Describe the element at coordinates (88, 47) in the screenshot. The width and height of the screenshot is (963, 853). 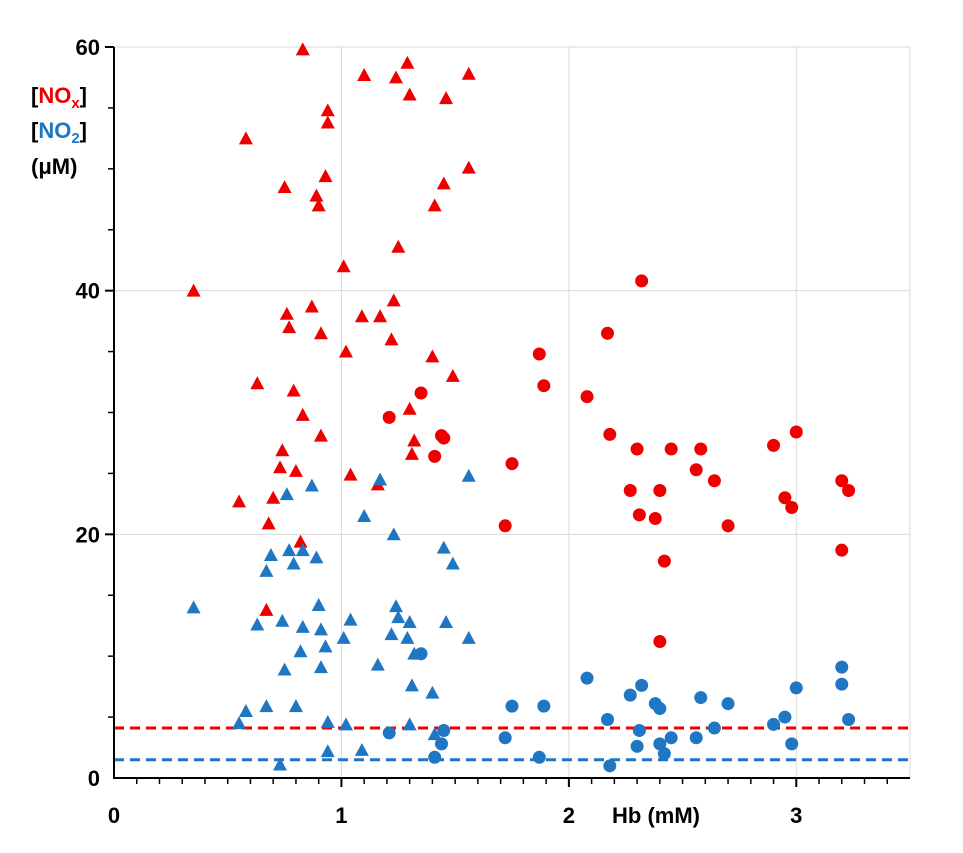
I see `y-tick-label: 60` at that location.